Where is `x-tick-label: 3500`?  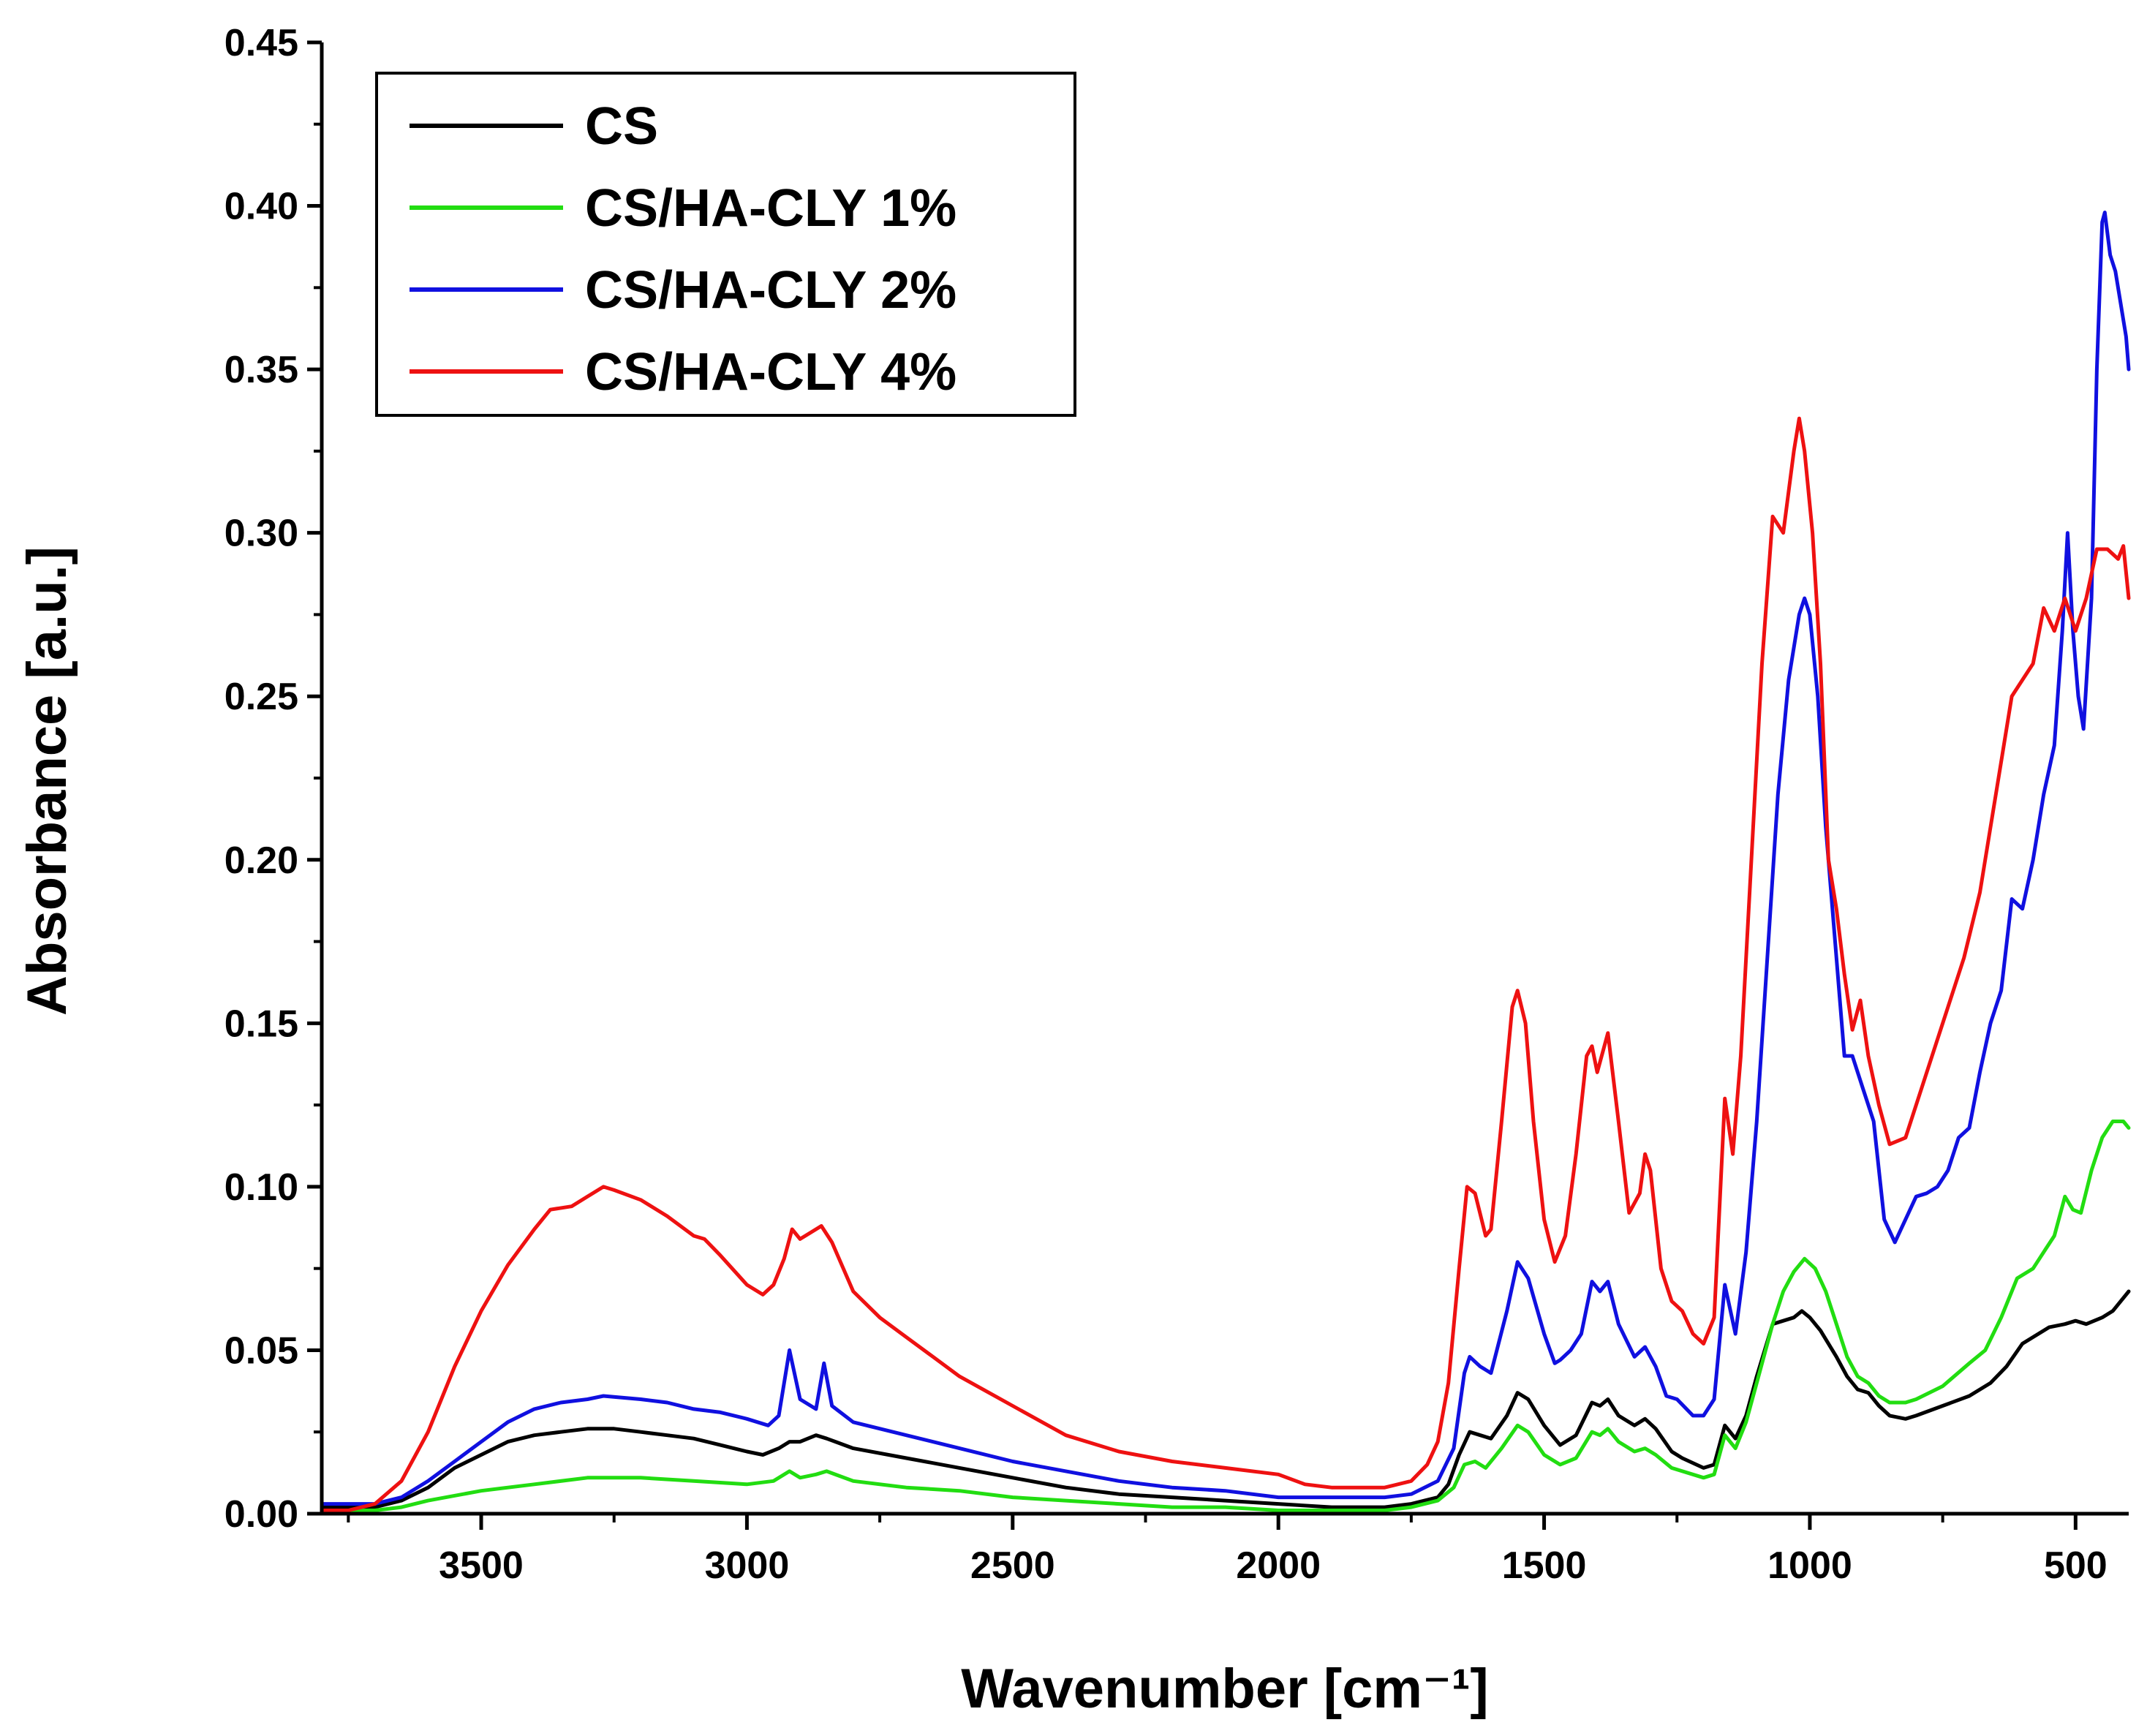 x-tick-label: 3500 is located at coordinates (481, 1565).